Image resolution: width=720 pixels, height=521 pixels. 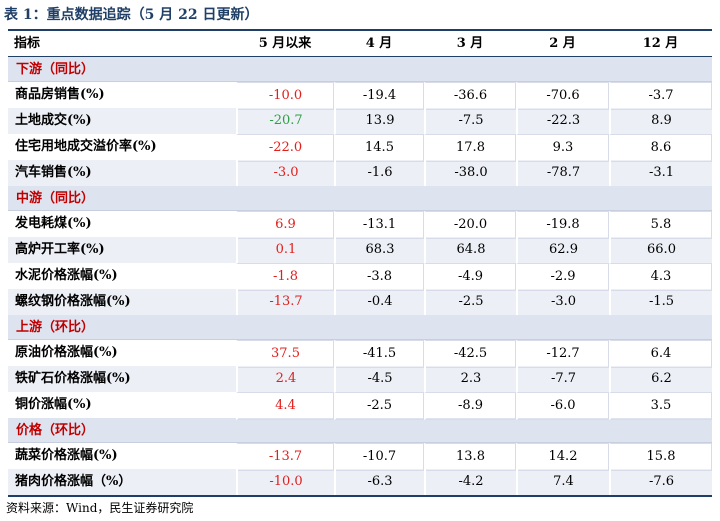 I want to click on row-value: 68.3, so click(x=379, y=250).